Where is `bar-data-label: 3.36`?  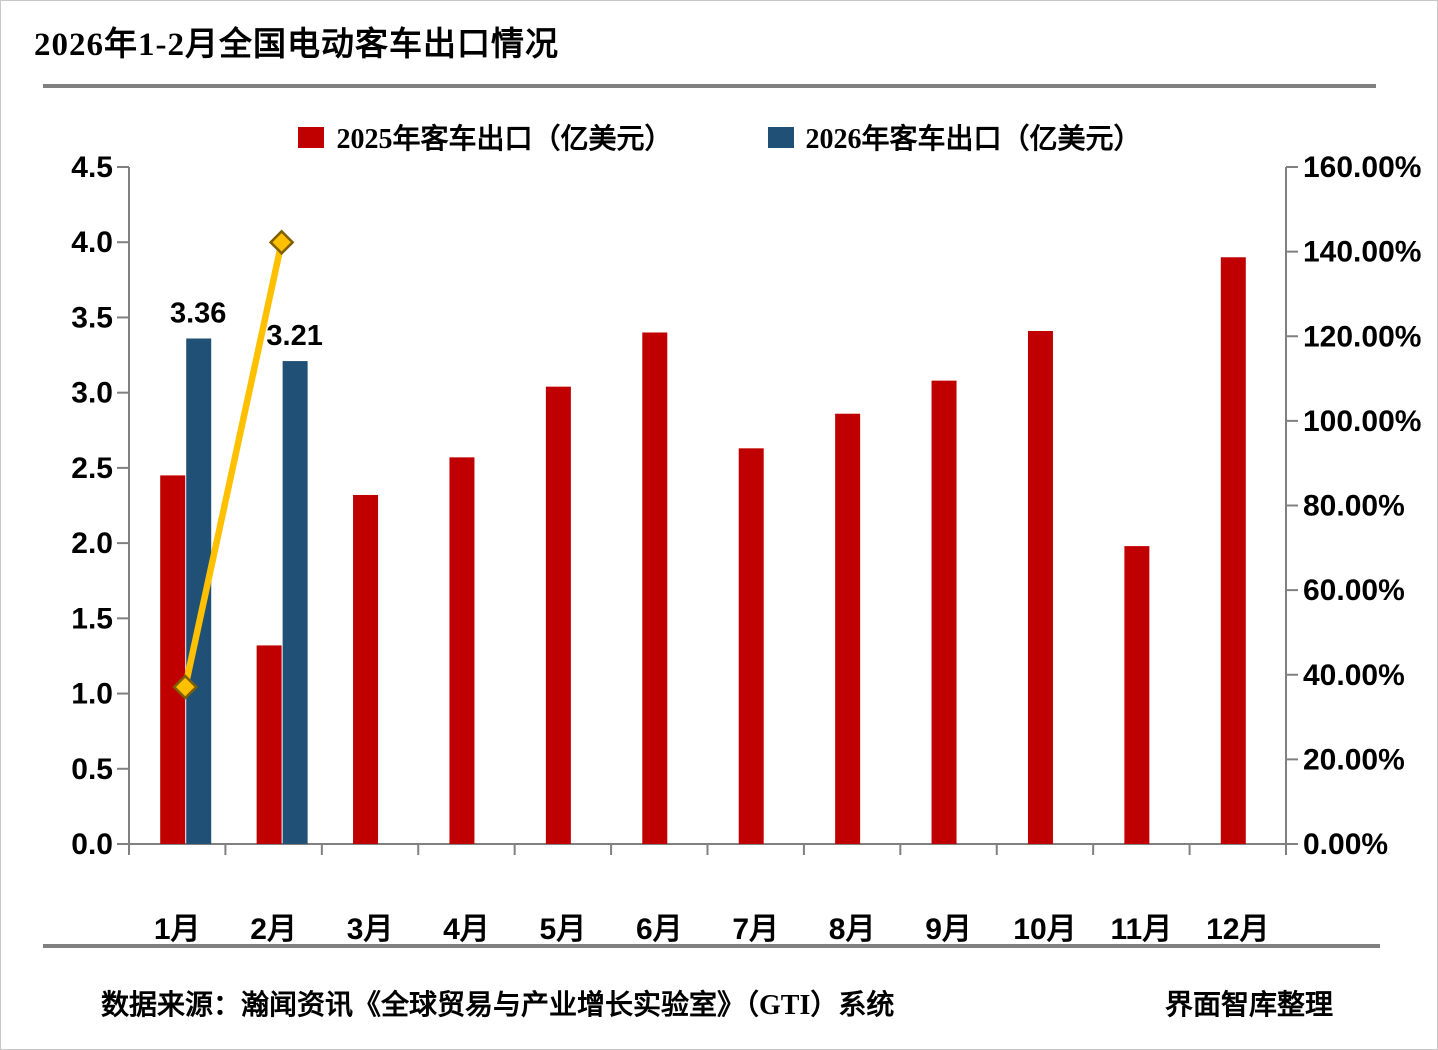
bar-data-label: 3.36 is located at coordinates (198, 314).